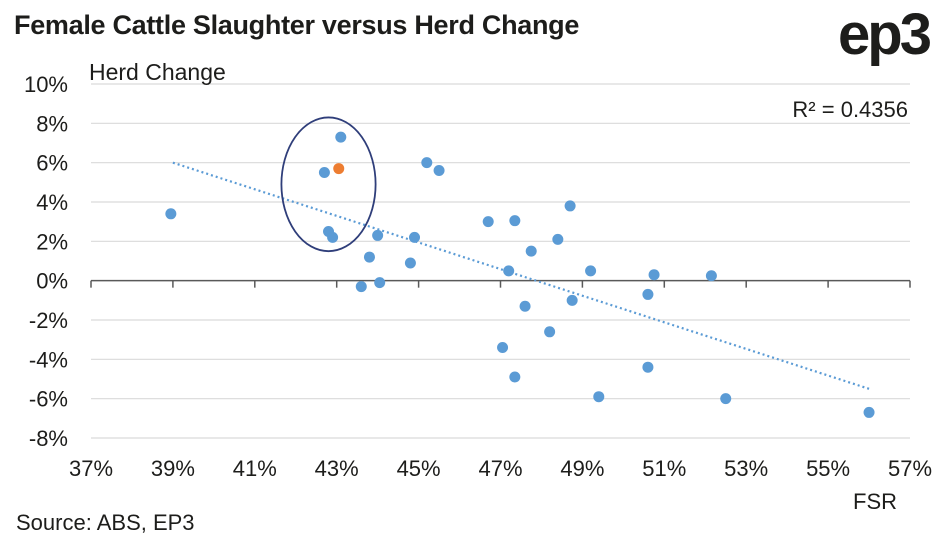 This screenshot has height=545, width=947. What do you see at coordinates (328, 184) in the screenshot?
I see `highlight-ellipse` at bounding box center [328, 184].